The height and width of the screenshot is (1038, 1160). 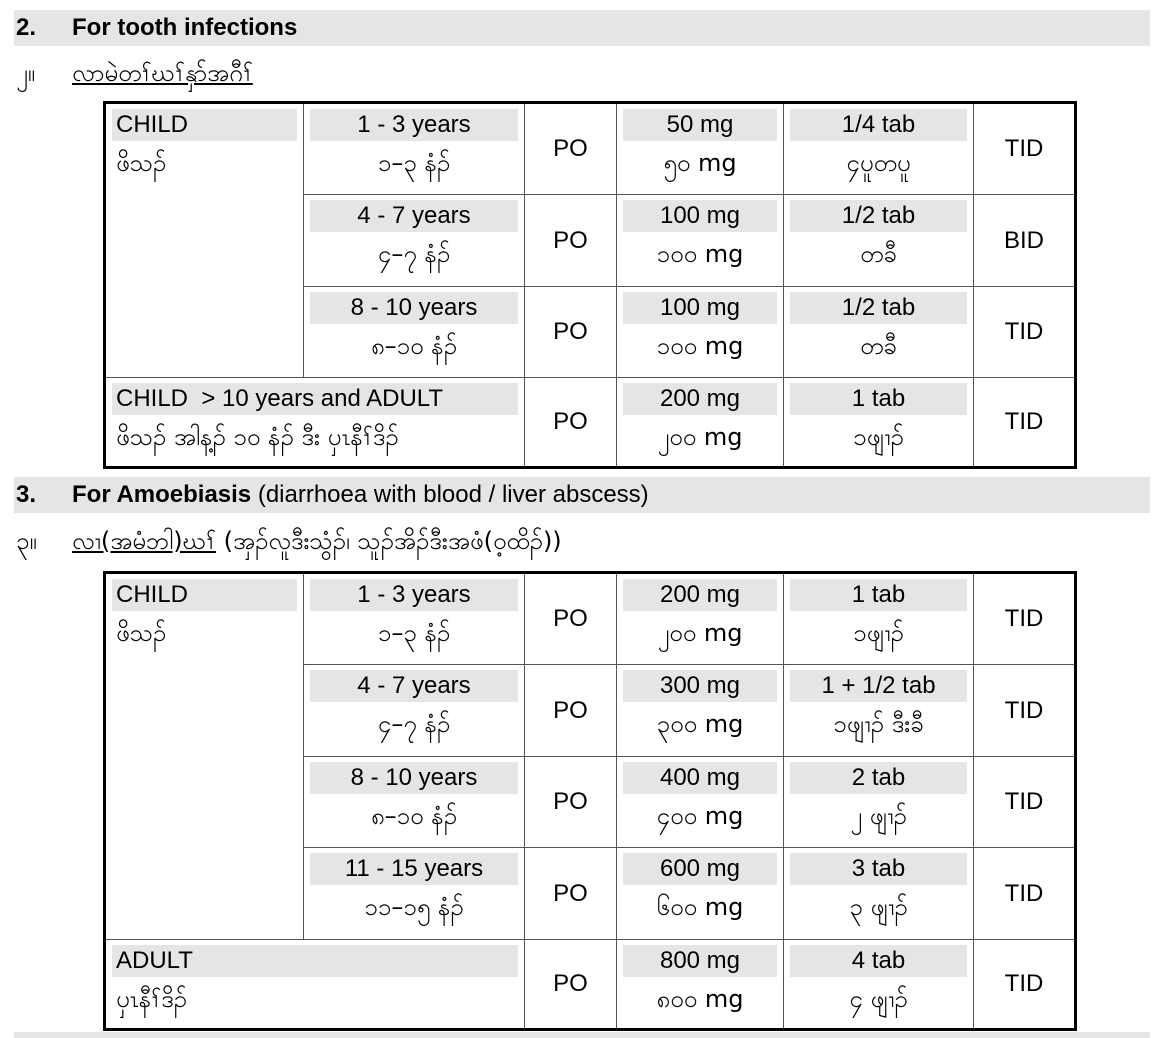 I want to click on dose-label: 200 mg, so click(x=700, y=399).